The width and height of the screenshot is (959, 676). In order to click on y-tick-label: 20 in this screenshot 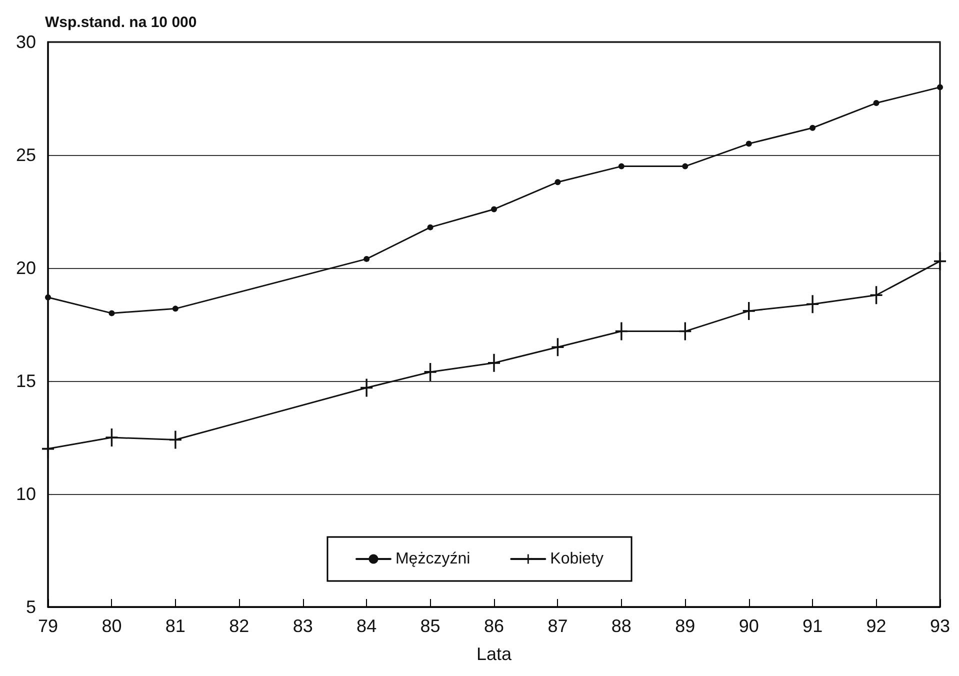, I will do `click(26, 268)`.